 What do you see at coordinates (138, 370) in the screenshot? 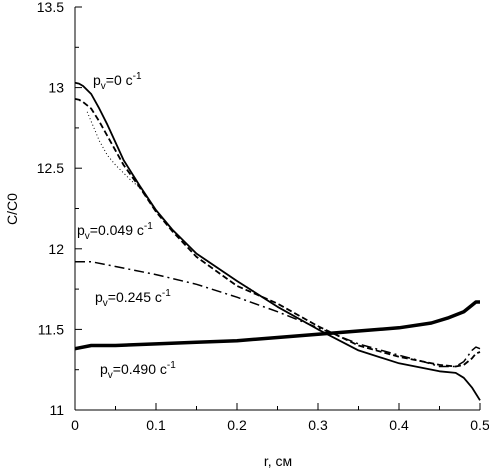
I see `annotation-a3: pv=0.490 c-1` at bounding box center [138, 370].